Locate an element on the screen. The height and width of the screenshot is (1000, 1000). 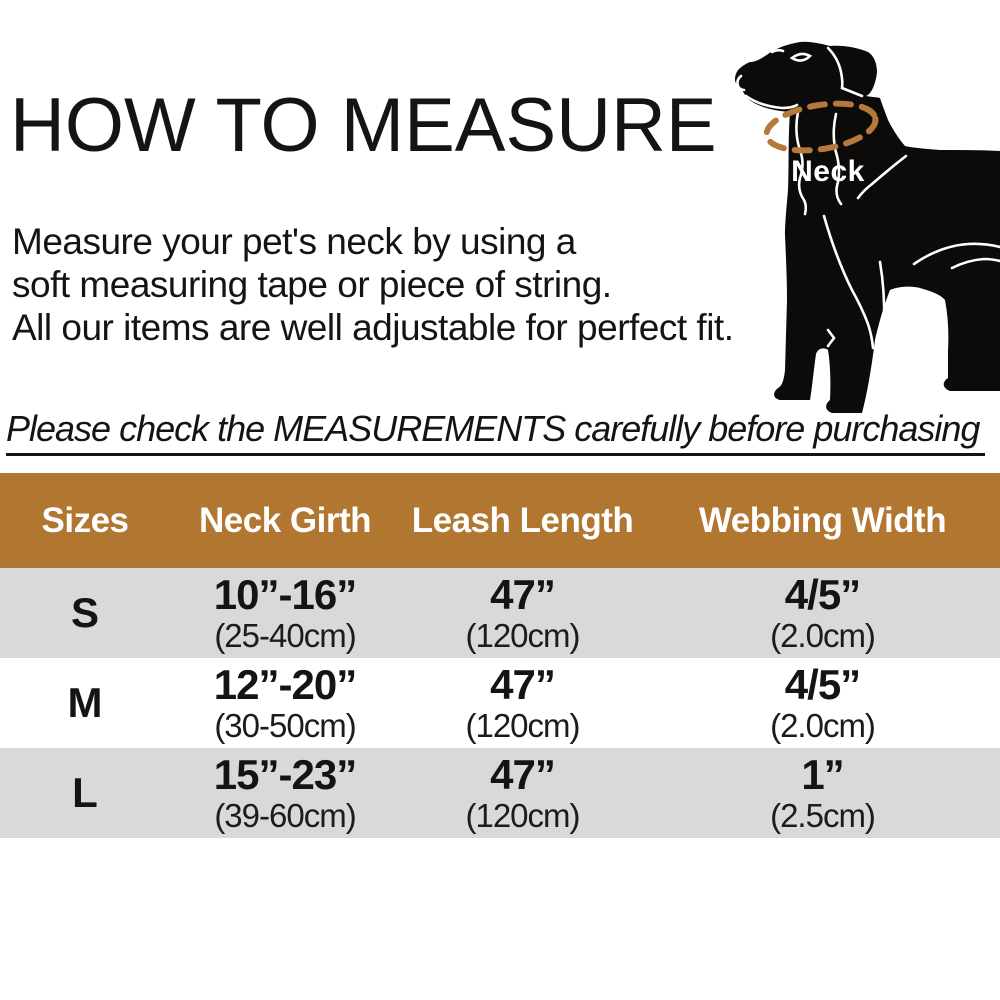
value-cm: (39-60cm) is located at coordinates (285, 815).